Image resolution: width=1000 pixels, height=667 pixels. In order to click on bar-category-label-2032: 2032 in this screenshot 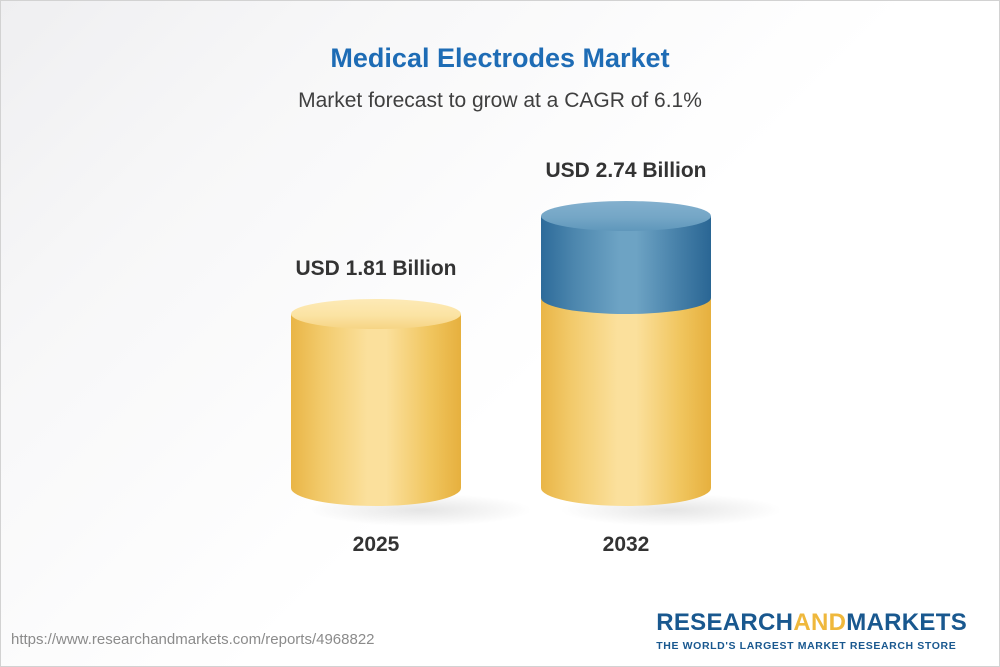, I will do `click(626, 544)`.